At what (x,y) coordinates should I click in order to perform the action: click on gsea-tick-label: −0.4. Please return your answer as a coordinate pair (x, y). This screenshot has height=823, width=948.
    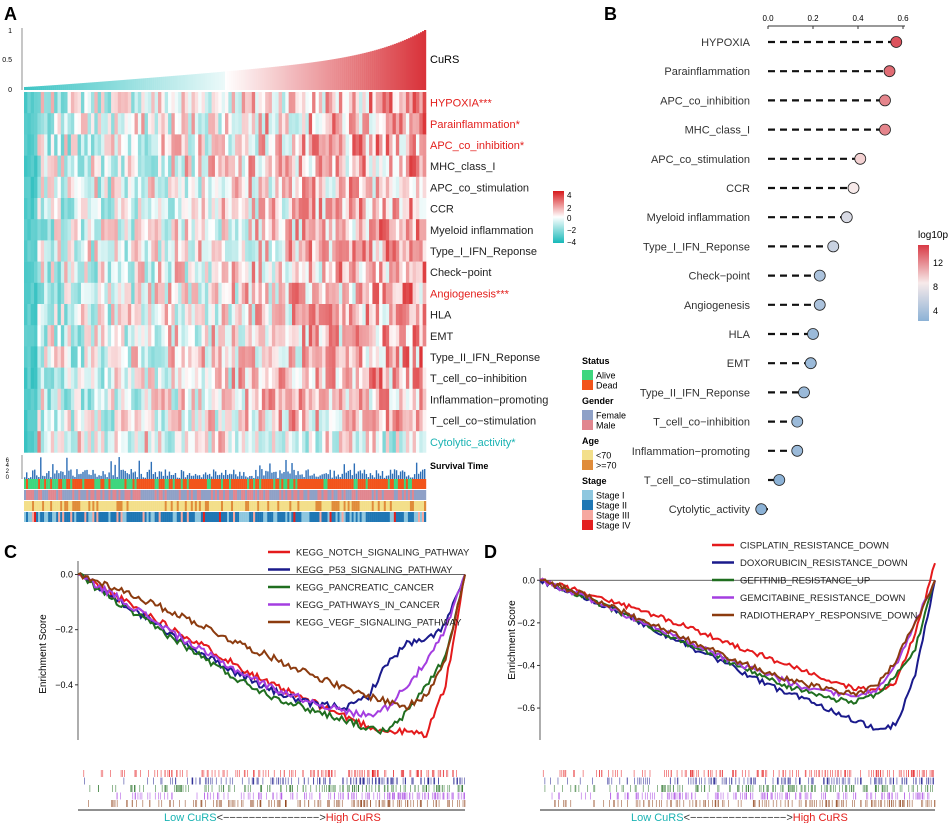
    Looking at the image, I should click on (526, 665).